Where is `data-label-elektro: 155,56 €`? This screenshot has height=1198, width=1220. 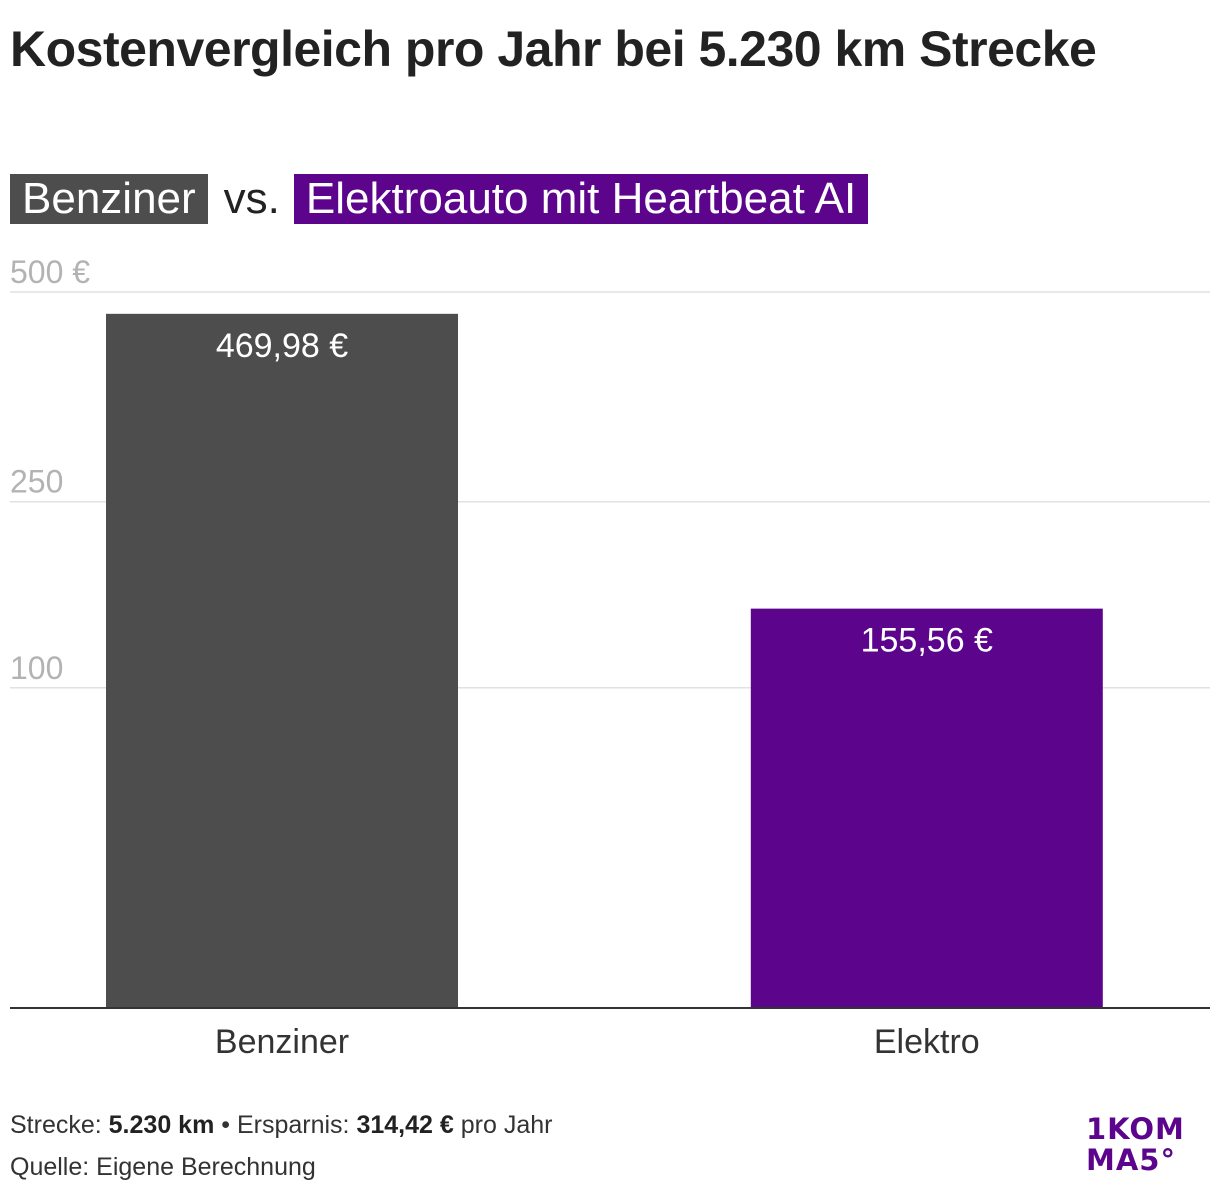
data-label-elektro: 155,56 € is located at coordinates (927, 641).